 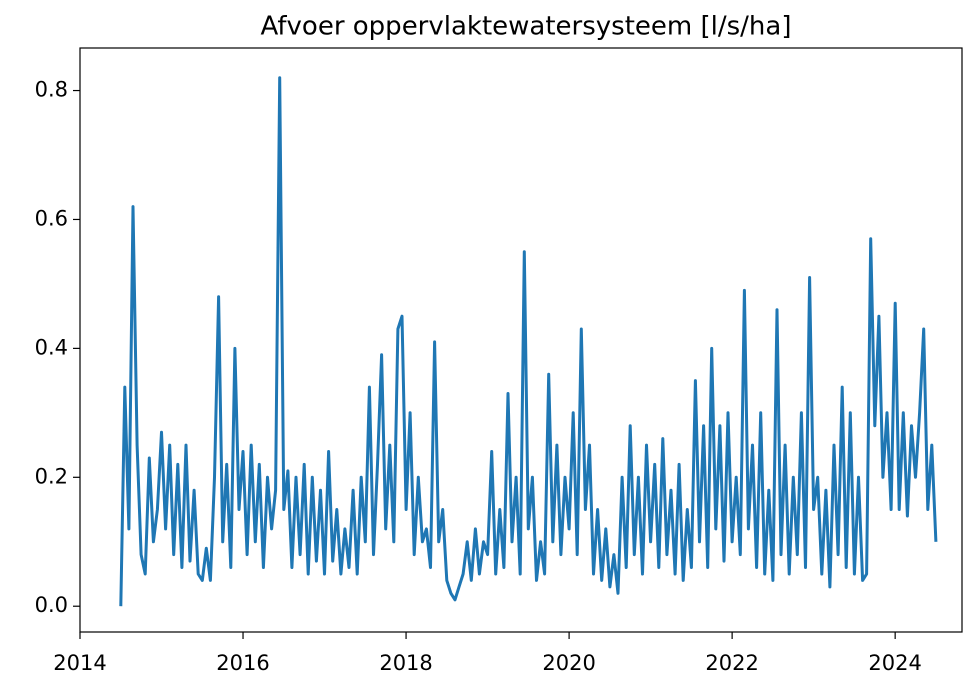 What do you see at coordinates (51, 218) in the screenshot?
I see `y-tick-label: 0.6` at bounding box center [51, 218].